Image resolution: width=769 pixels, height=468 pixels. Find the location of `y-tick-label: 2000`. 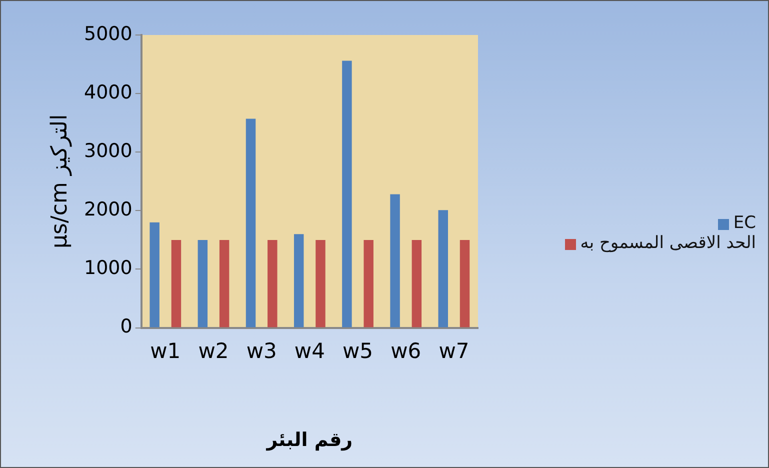

y-tick-label: 2000 is located at coordinates (108, 209).